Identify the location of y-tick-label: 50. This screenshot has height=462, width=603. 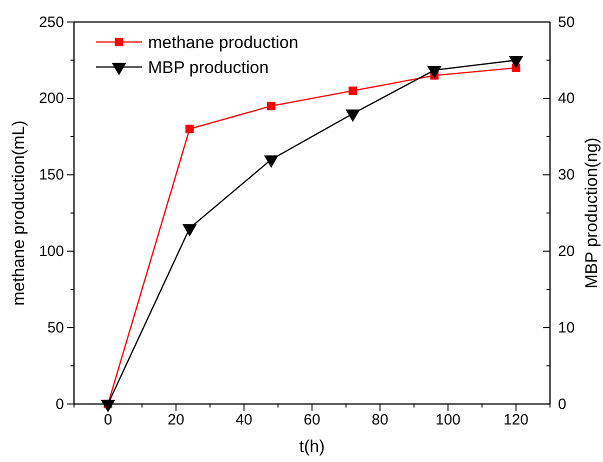
(55, 327).